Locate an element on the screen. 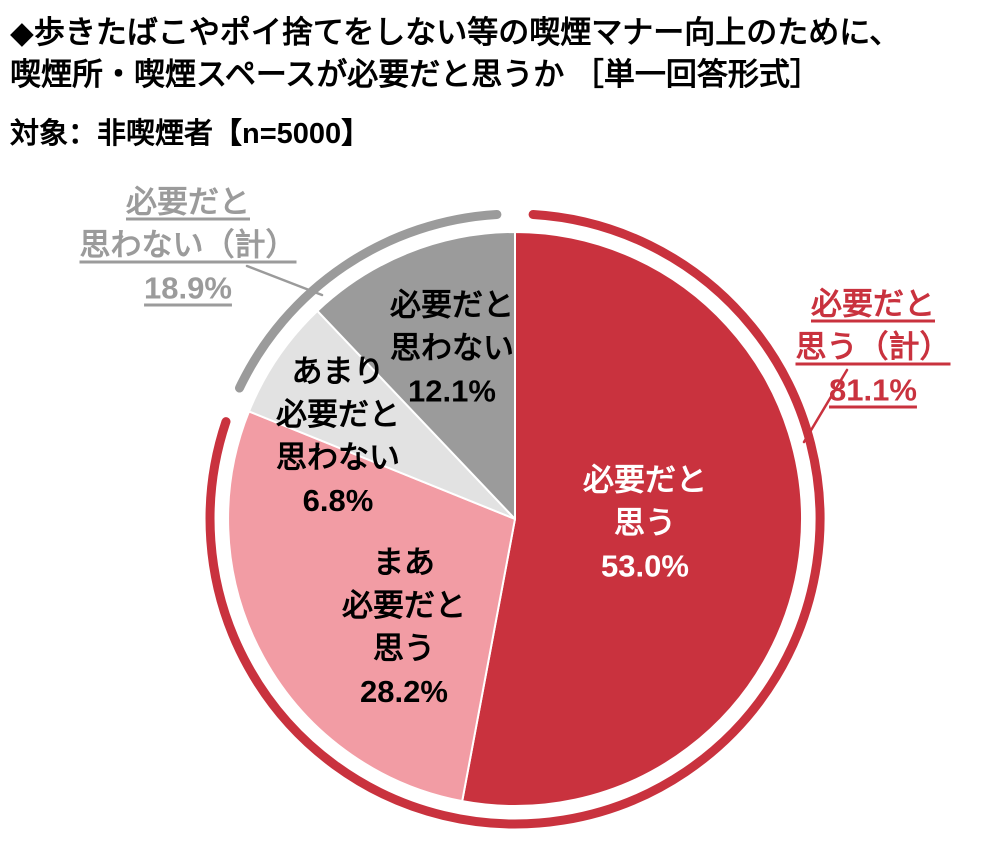 The image size is (1000, 851). summary-label-line: 18.9% is located at coordinates (188, 288).